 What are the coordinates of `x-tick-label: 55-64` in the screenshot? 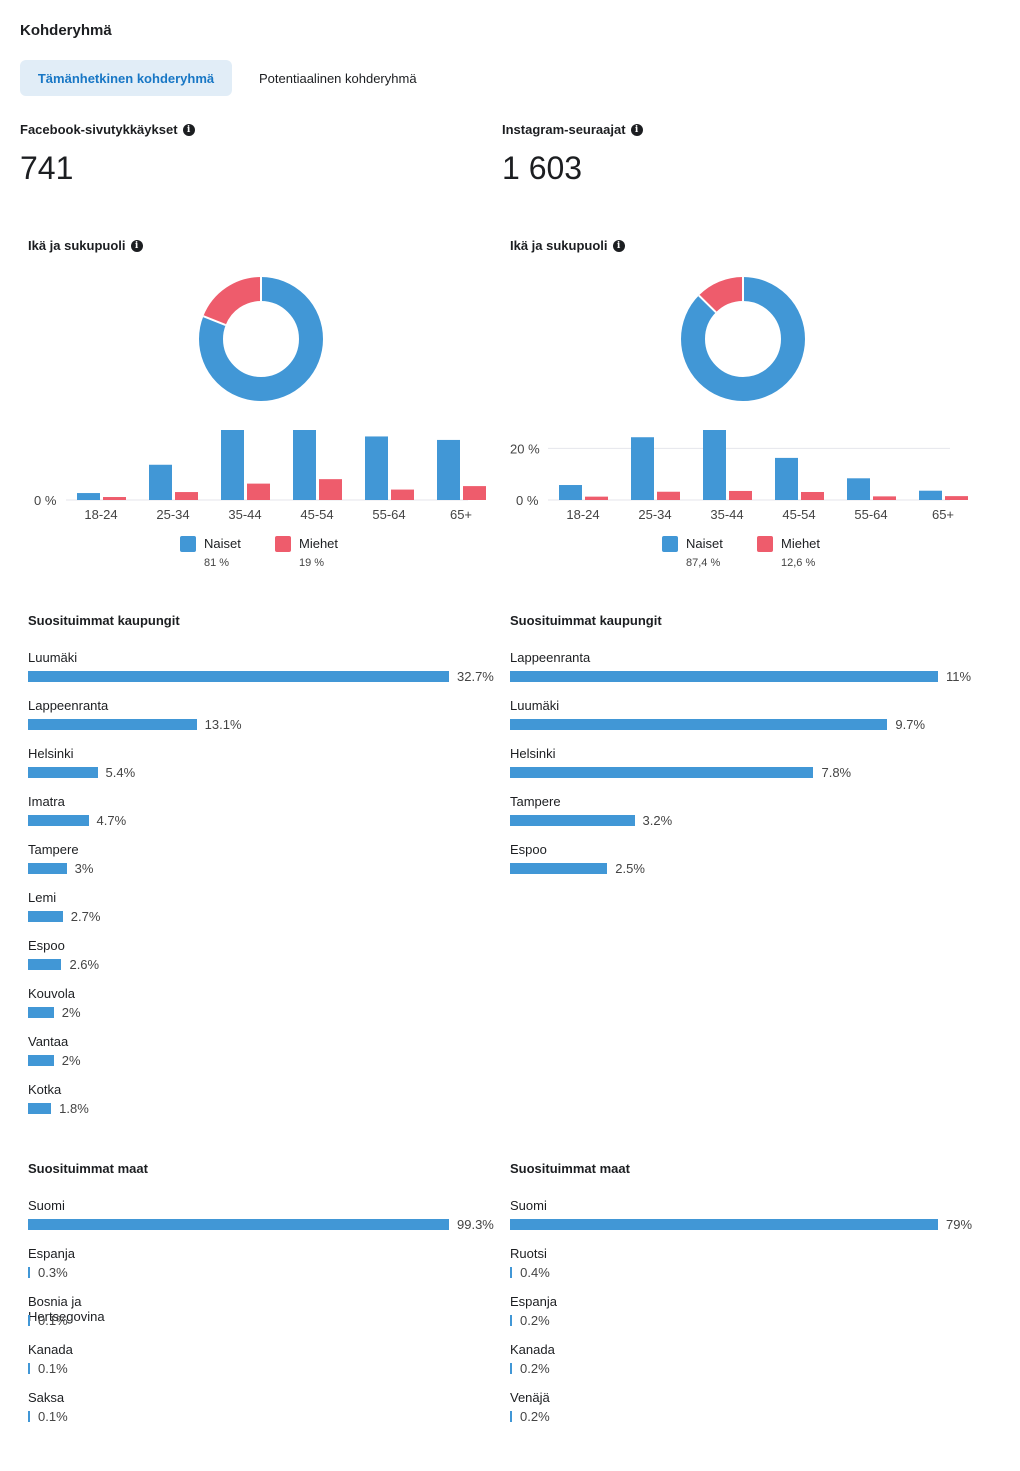 It's located at (388, 514).